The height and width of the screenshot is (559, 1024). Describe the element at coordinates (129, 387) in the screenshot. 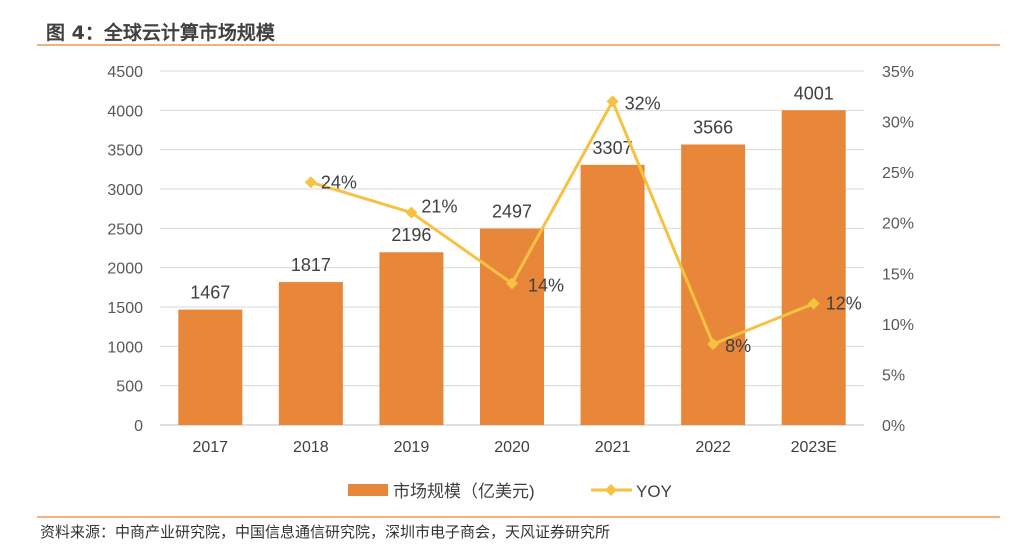

I see `left-tick-label: 500` at that location.